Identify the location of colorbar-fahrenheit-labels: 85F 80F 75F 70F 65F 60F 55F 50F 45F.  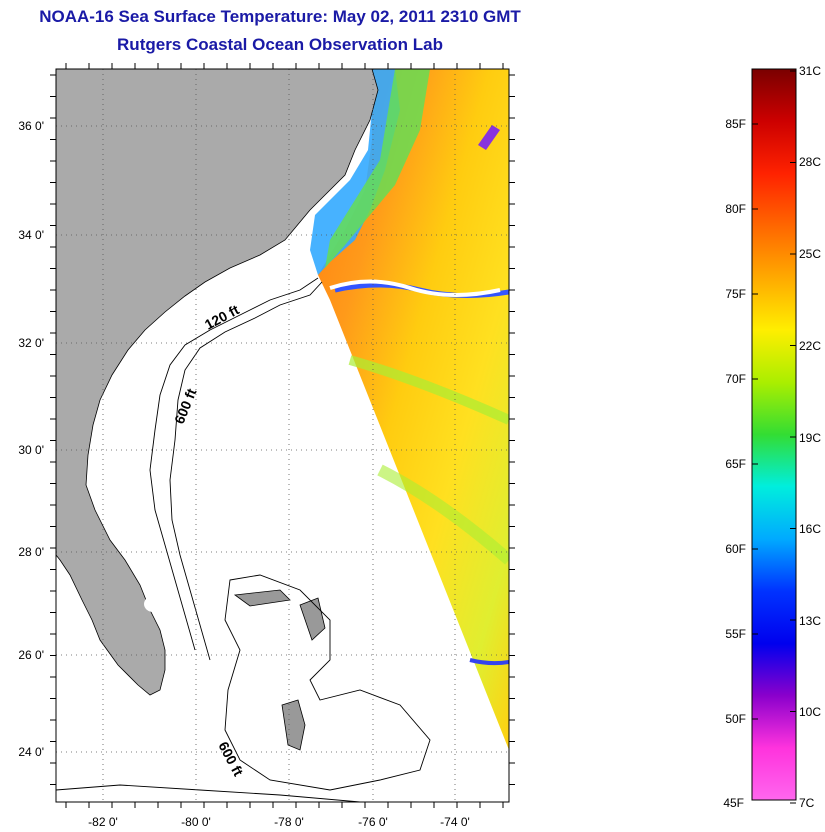
(734, 463).